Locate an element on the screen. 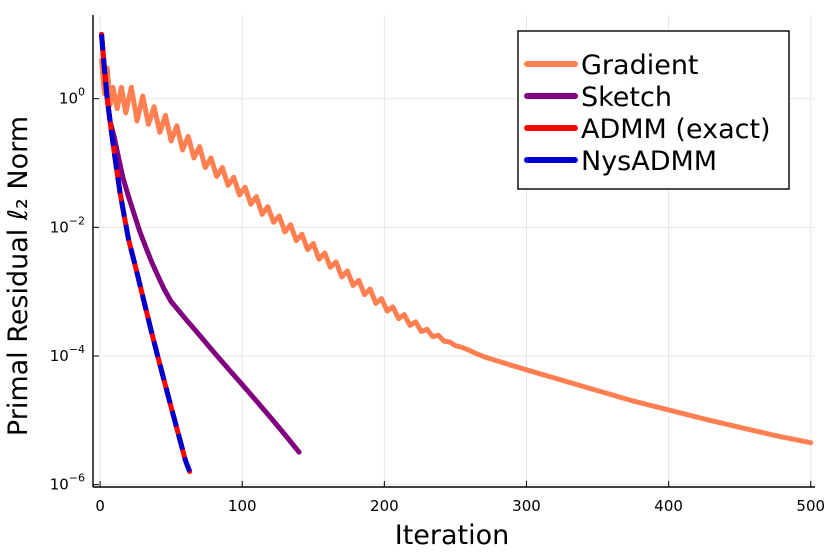 The height and width of the screenshot is (554, 830). y-tick-label: 10⁻⁶ is located at coordinates (67, 483).